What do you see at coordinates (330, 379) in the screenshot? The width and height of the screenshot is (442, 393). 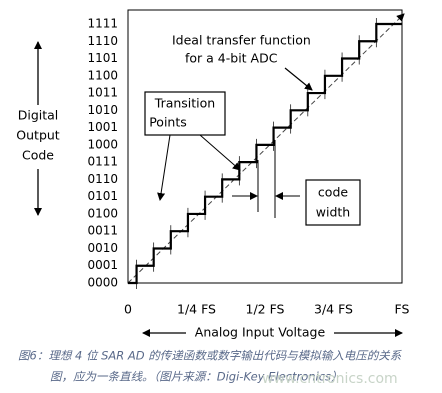 I see `watermark: www.cntronics.com` at bounding box center [330, 379].